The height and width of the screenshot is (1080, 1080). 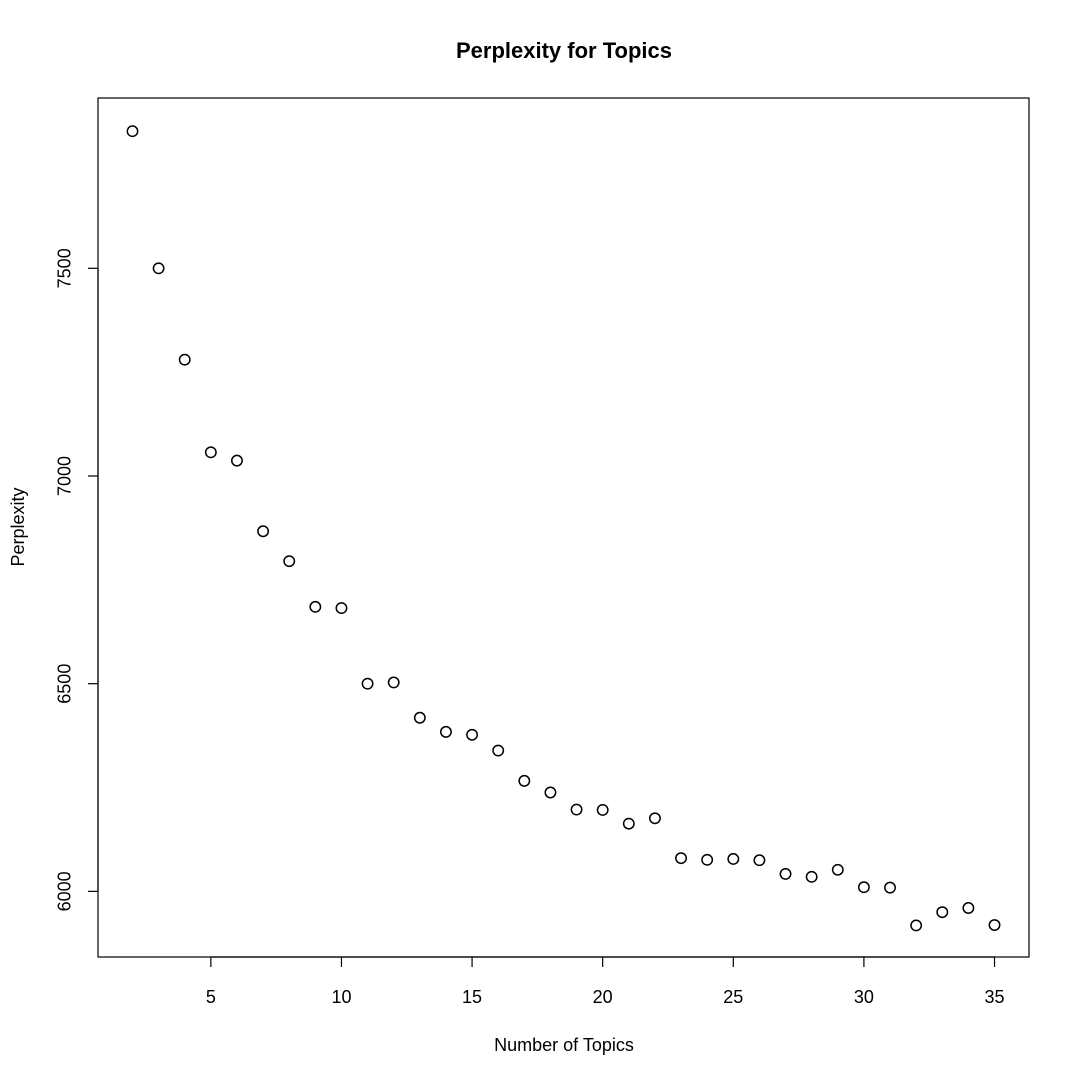 What do you see at coordinates (564, 1045) in the screenshot?
I see `x-axis-label: Number of Topics` at bounding box center [564, 1045].